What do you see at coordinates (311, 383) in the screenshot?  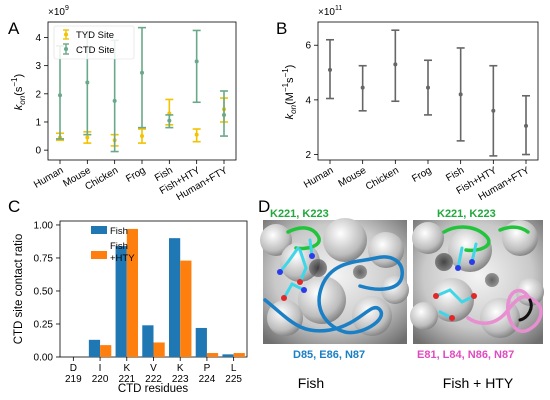 I see `fish-caption: Fish` at bounding box center [311, 383].